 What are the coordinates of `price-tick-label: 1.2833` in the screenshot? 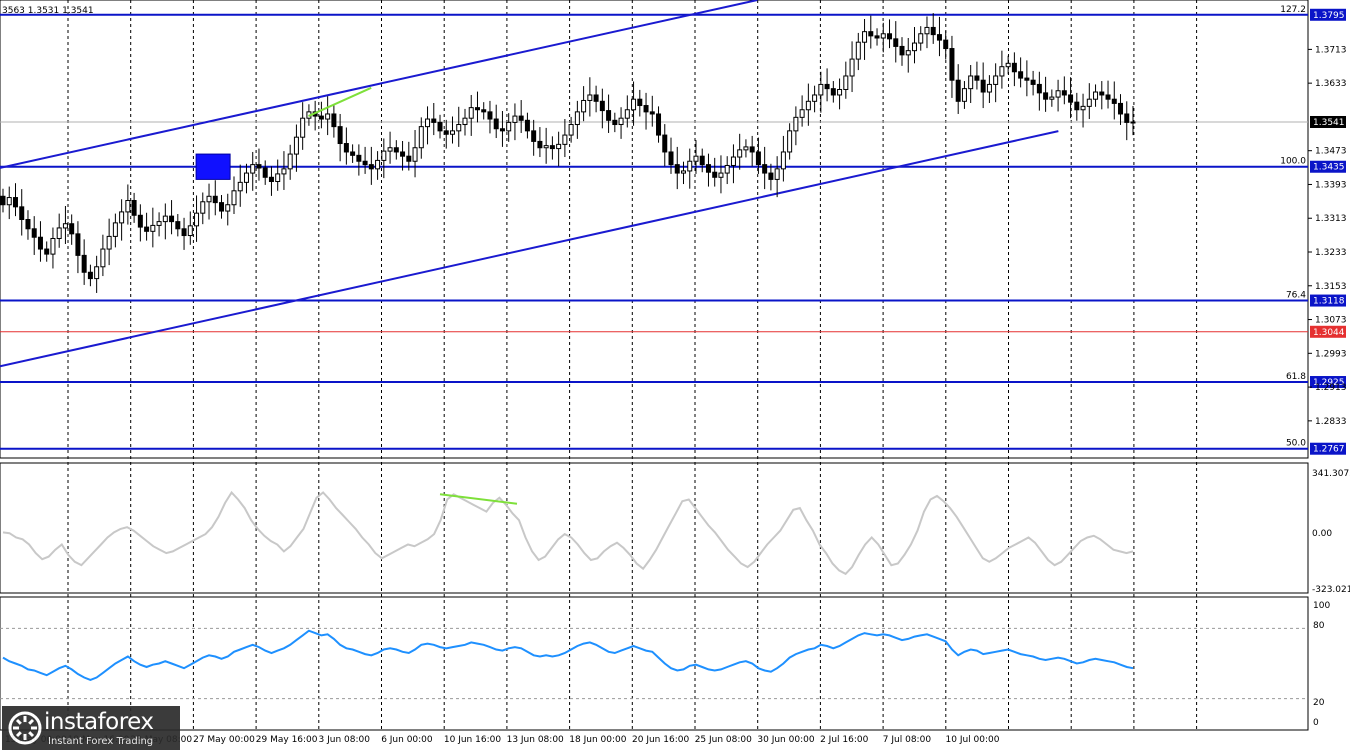 It's located at (1331, 422).